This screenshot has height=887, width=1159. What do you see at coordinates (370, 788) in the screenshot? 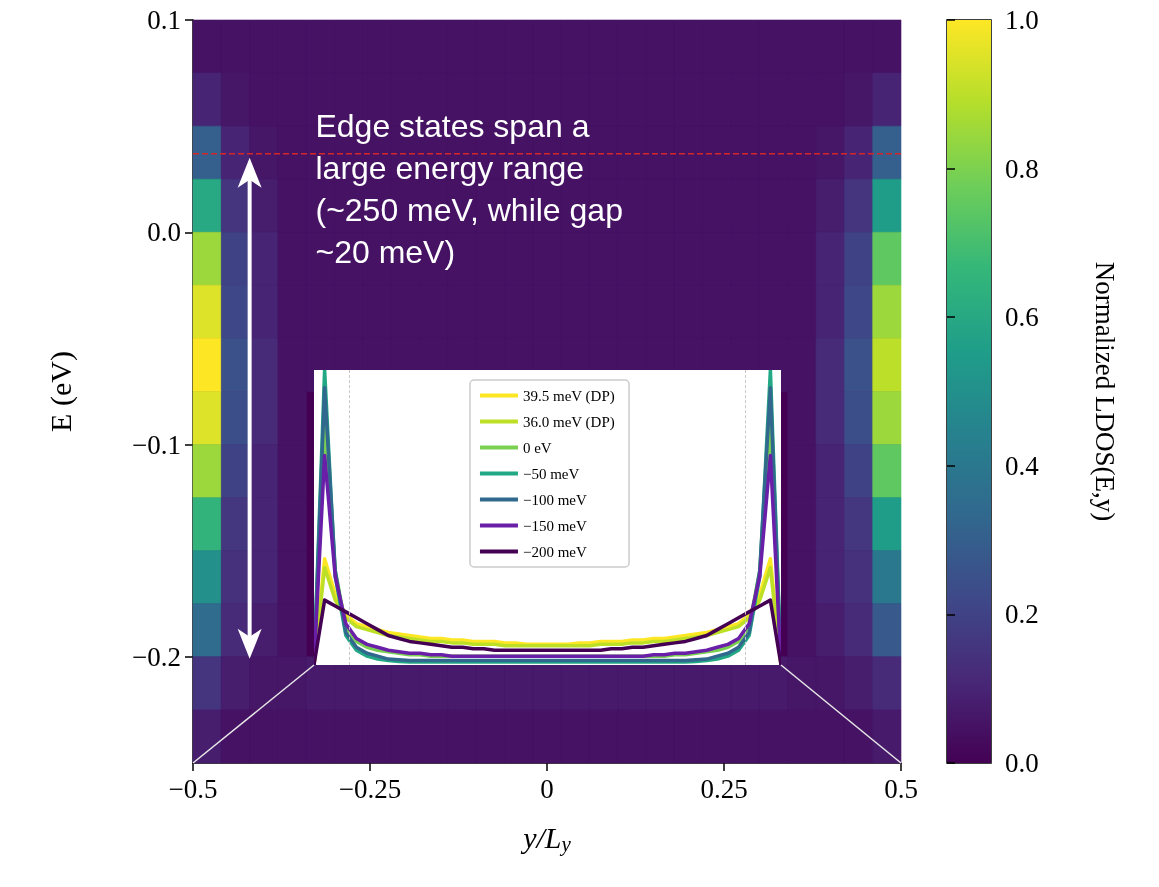
I see `x-tick-label: −0.25` at bounding box center [370, 788].